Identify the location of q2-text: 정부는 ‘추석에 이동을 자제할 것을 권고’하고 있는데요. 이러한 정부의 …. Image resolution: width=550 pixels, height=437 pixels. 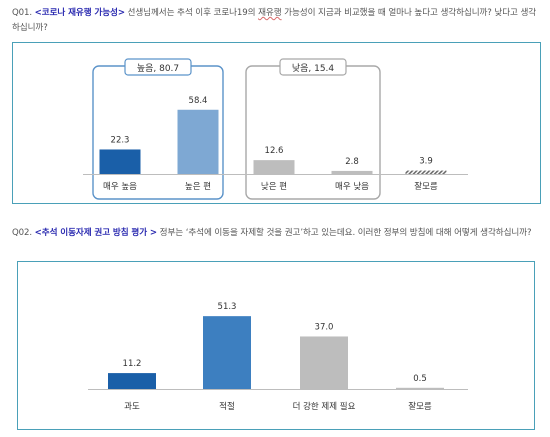
(344, 233).